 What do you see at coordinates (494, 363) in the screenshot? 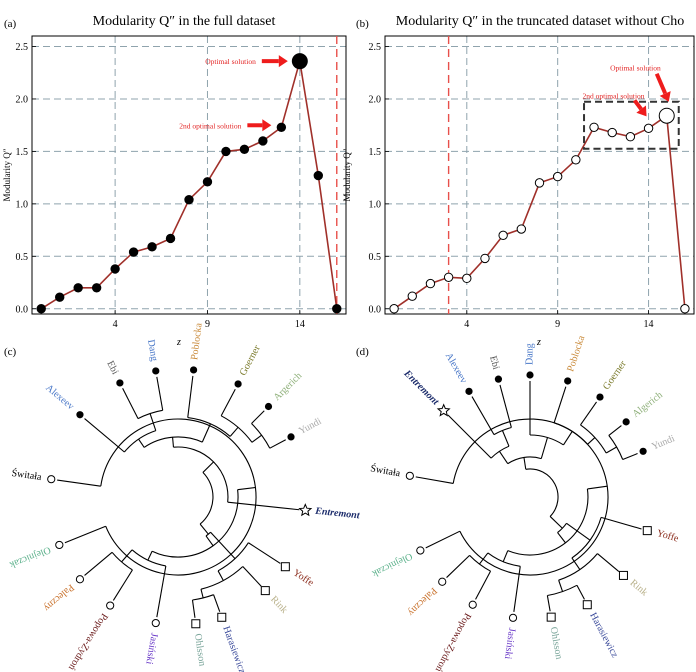
I see `leaf-label: Ebi` at bounding box center [494, 363].